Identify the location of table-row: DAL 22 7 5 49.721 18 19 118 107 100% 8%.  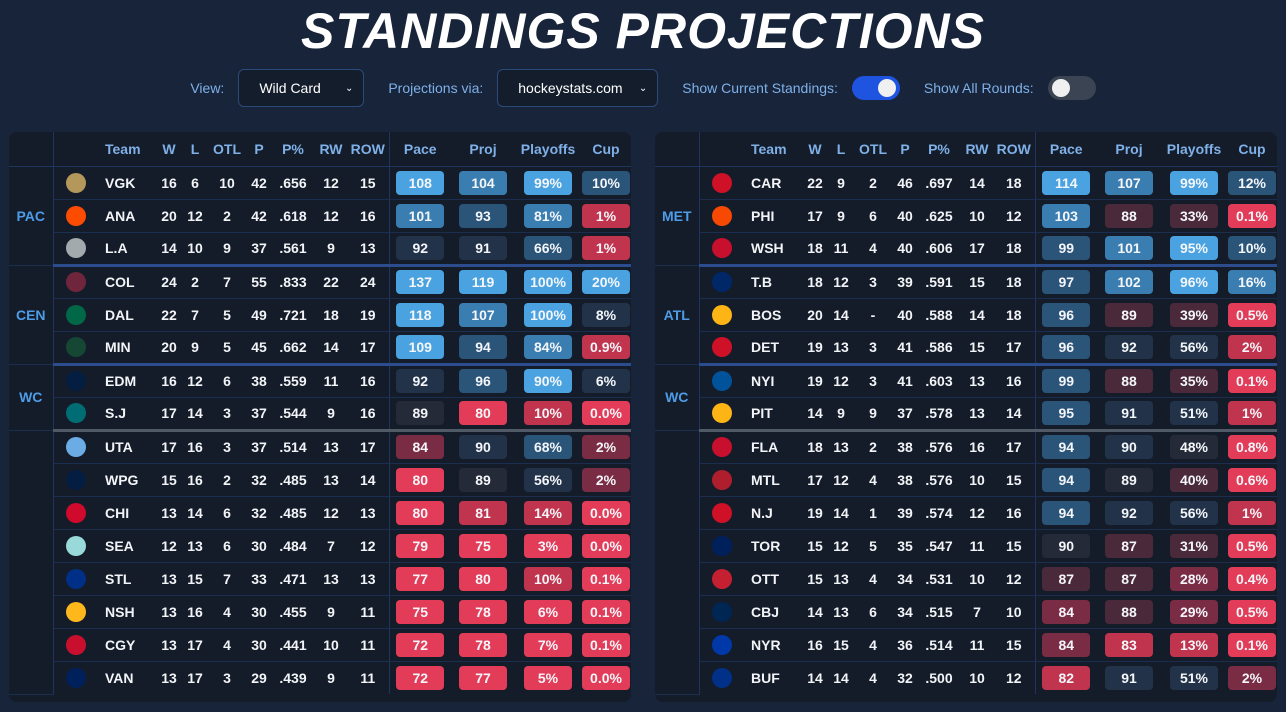
(320, 315).